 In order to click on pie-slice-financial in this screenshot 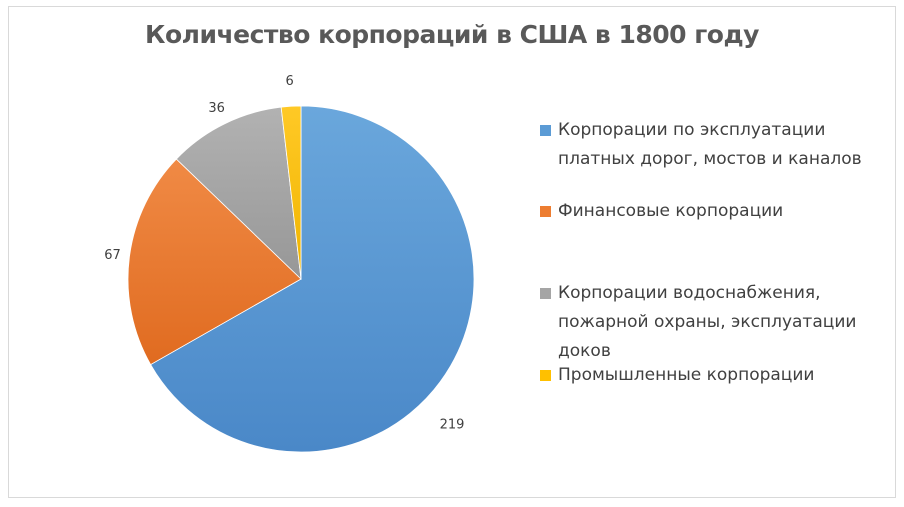, I will do `click(214, 262)`.